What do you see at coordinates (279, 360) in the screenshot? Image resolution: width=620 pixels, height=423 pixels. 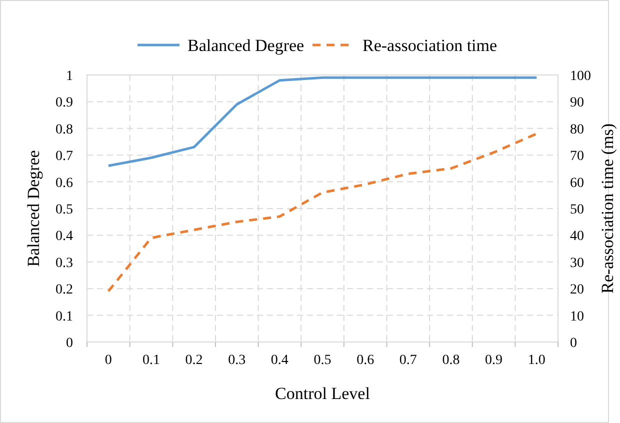 I see `x-tick-label: 0.4` at bounding box center [279, 360].